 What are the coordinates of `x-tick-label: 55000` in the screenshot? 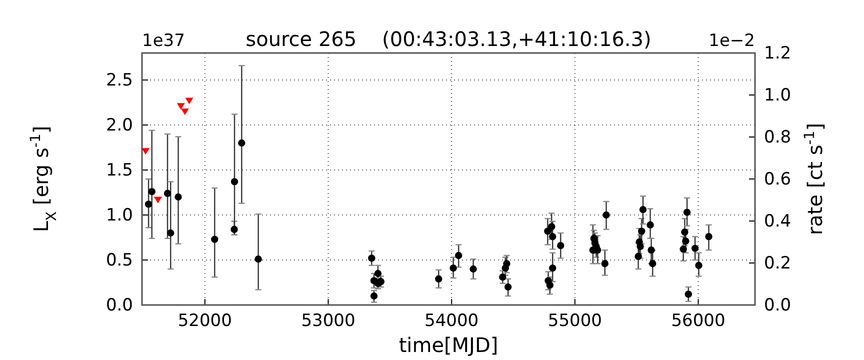 It's located at (575, 321).